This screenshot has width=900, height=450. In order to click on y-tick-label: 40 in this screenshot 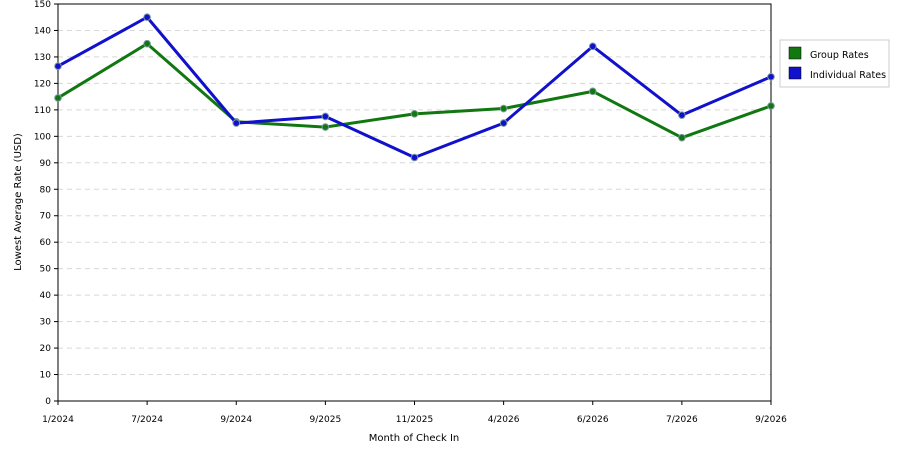, I will do `click(46, 296)`.